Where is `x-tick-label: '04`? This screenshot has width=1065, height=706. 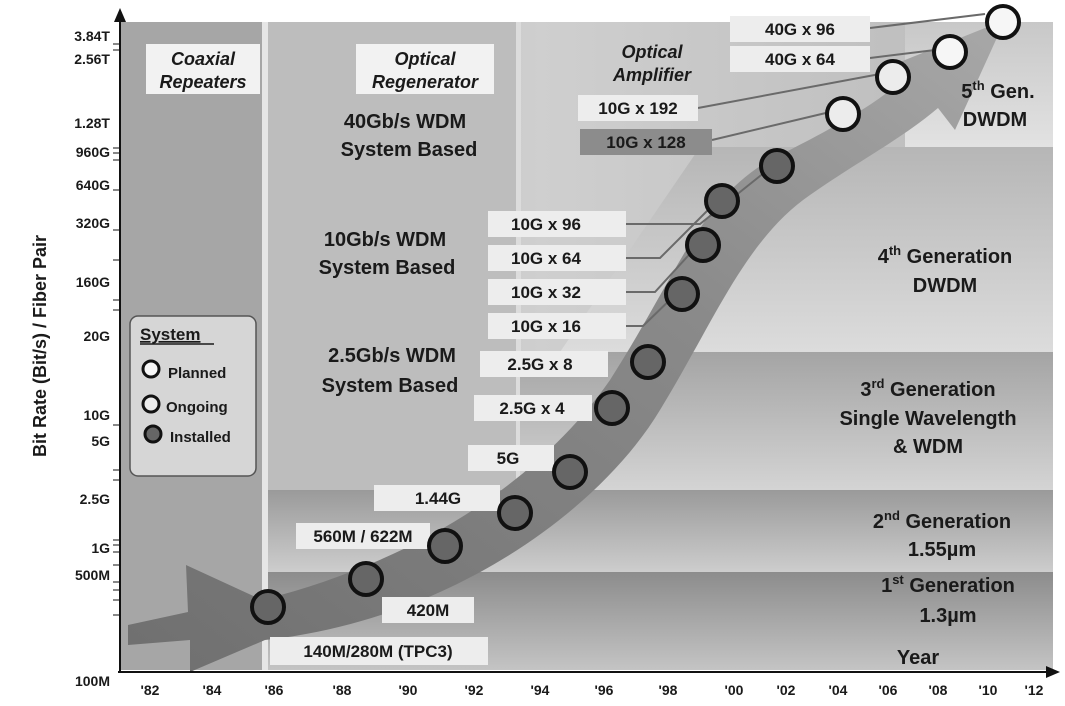
x-tick-label: '04 is located at coordinates (838, 690).